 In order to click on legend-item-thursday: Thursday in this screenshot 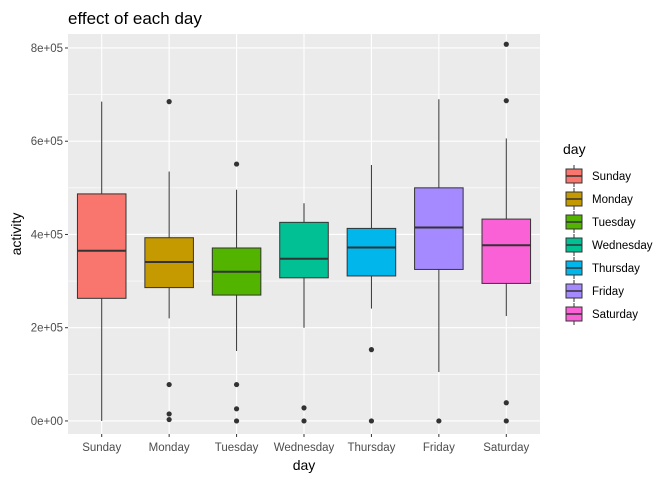, I will do `click(602, 268)`.